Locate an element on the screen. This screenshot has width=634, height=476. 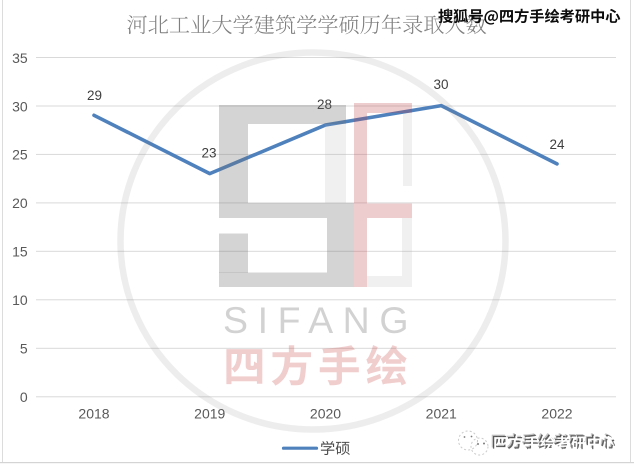
svg-text: SIFANG is located at coordinates (320, 320).